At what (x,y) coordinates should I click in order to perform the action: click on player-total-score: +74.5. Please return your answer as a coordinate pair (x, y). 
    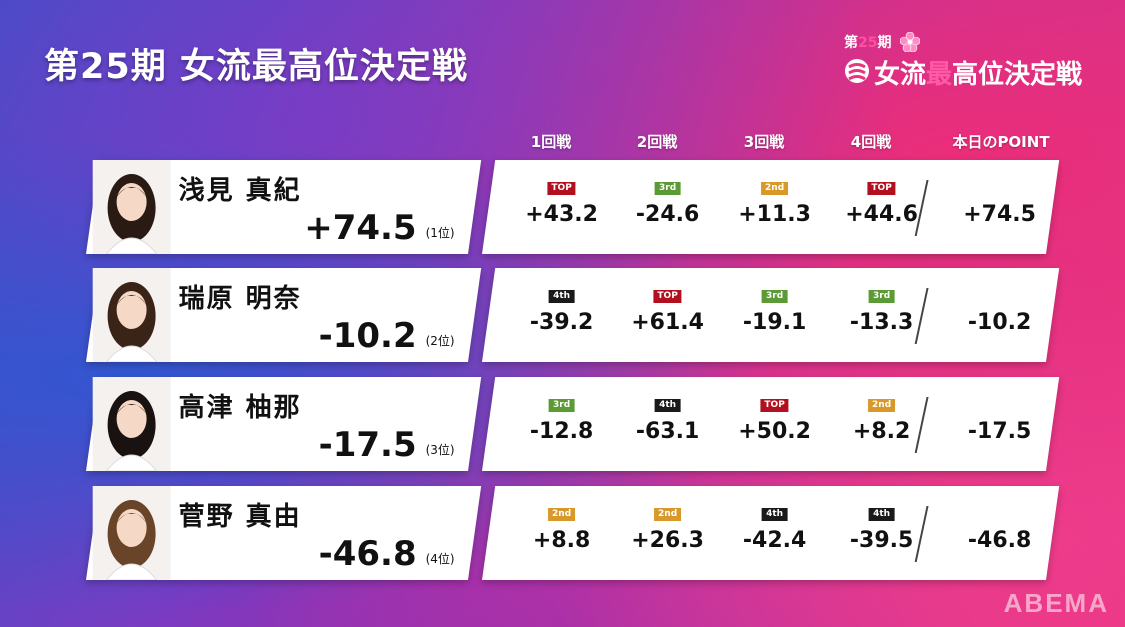
    Looking at the image, I should click on (360, 228).